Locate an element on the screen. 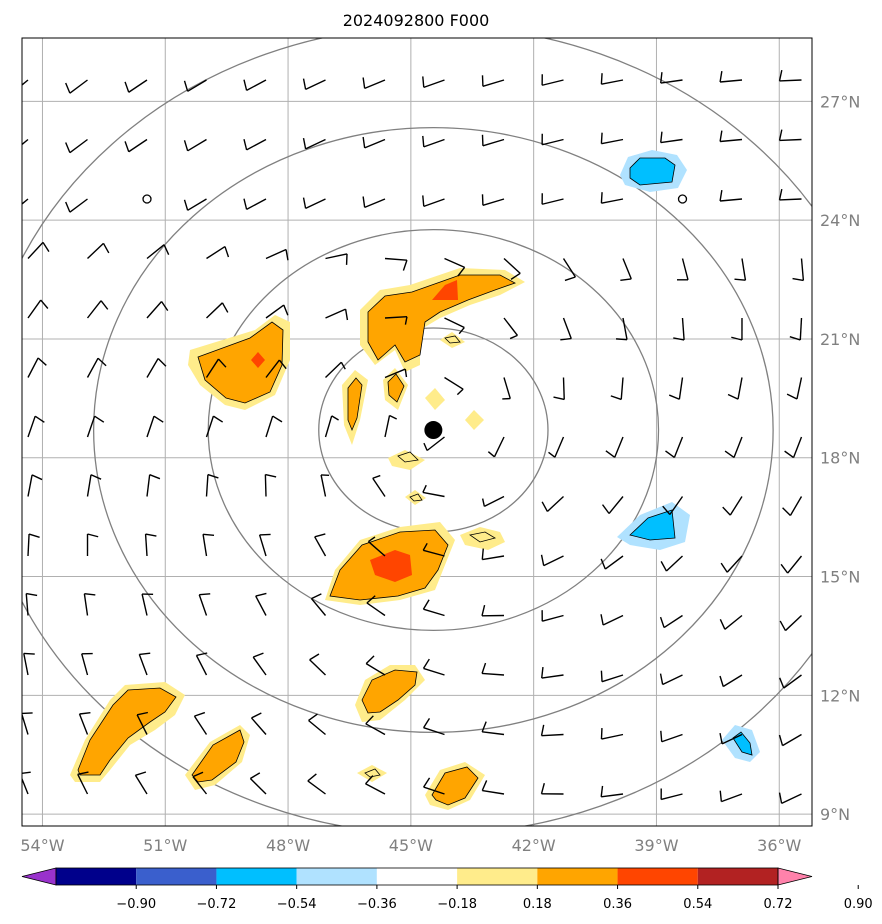 Image resolution: width=882 pixels, height=924 pixels. colorbar-tick-label: −0.54 is located at coordinates (297, 904).